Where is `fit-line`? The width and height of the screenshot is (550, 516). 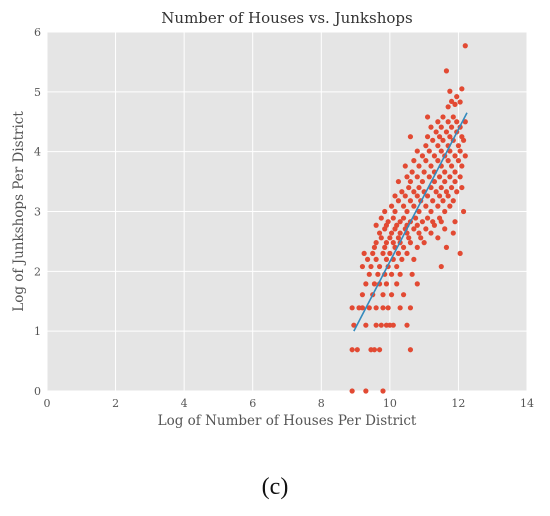
fit-line is located at coordinates (410, 222).